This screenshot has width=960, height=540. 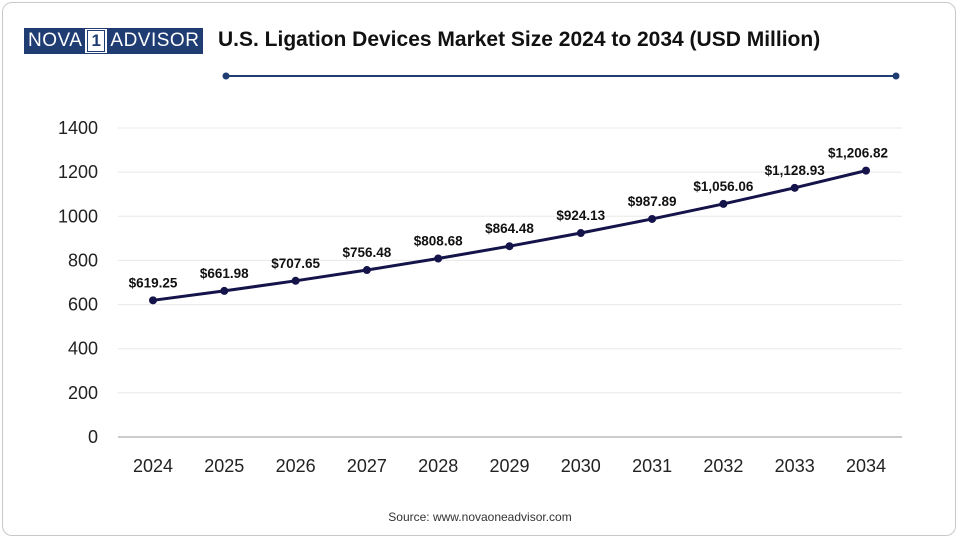 What do you see at coordinates (561, 76) in the screenshot?
I see `title-rule` at bounding box center [561, 76].